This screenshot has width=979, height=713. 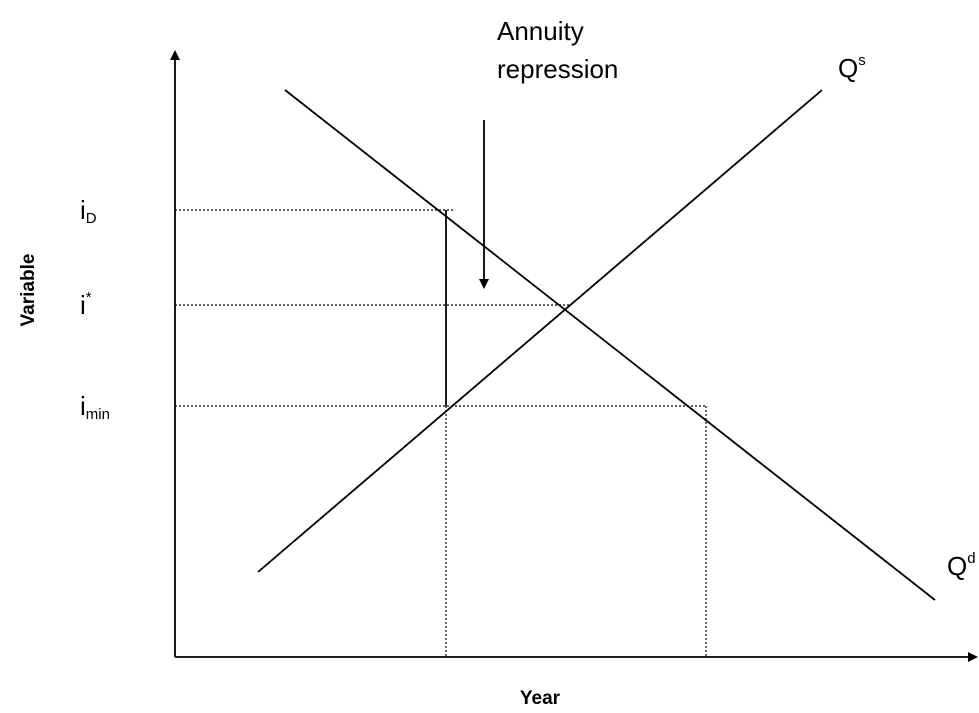 I want to click on curve-label: Qs, so click(x=852, y=67).